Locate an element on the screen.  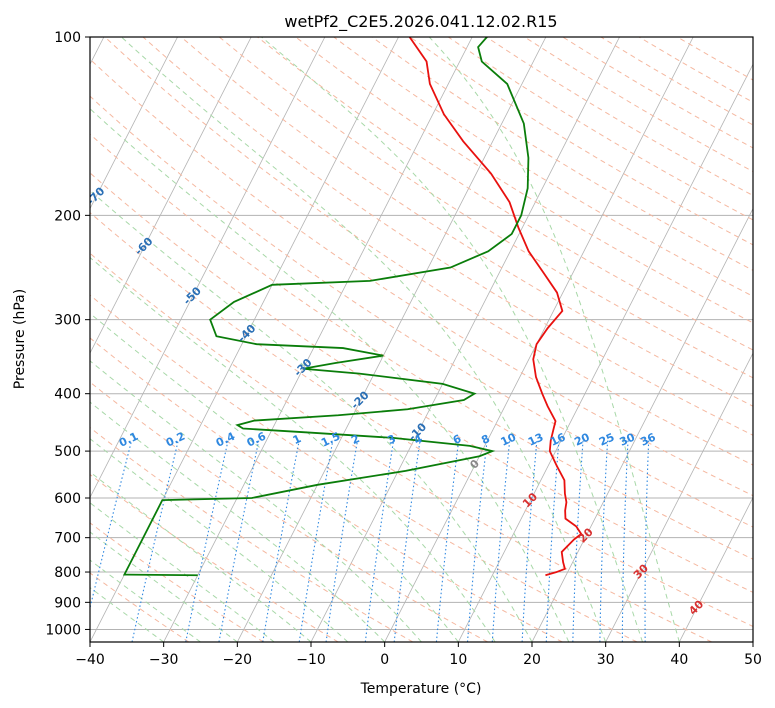
x-tick-label: 10 is located at coordinates (458, 660).